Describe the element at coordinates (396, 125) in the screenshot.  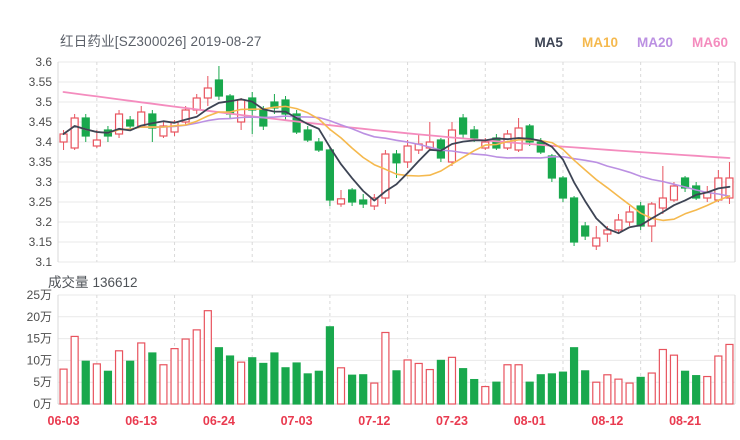
I see `ma60-line` at that location.